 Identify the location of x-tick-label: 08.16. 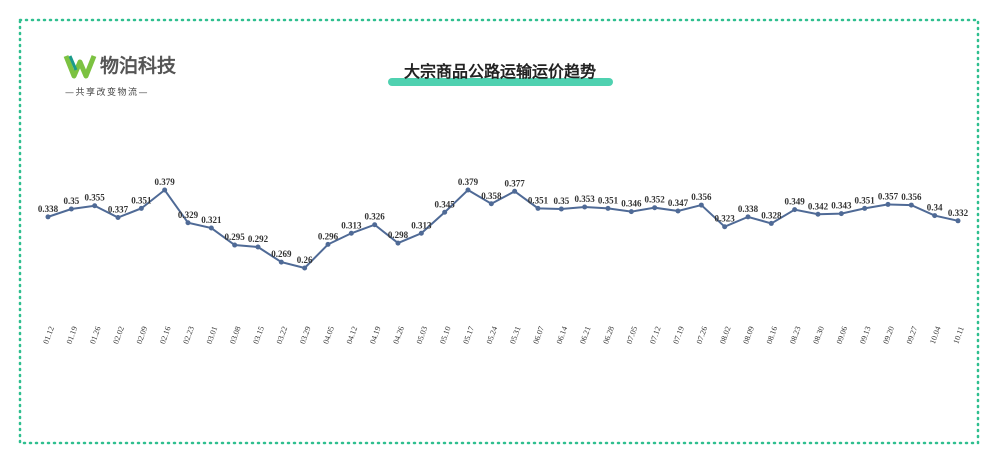
(772, 335).